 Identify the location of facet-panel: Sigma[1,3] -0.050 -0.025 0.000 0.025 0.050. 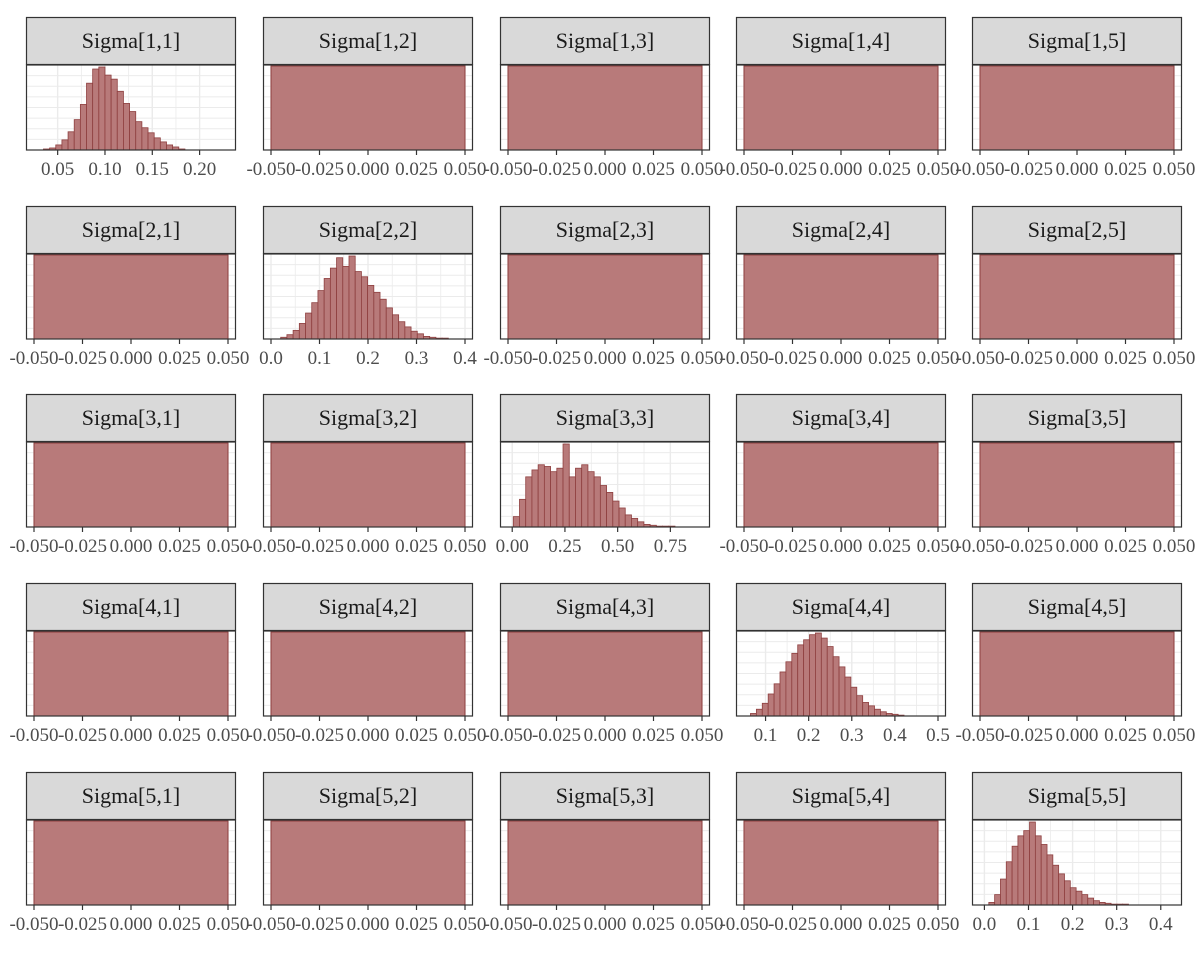
(603, 98).